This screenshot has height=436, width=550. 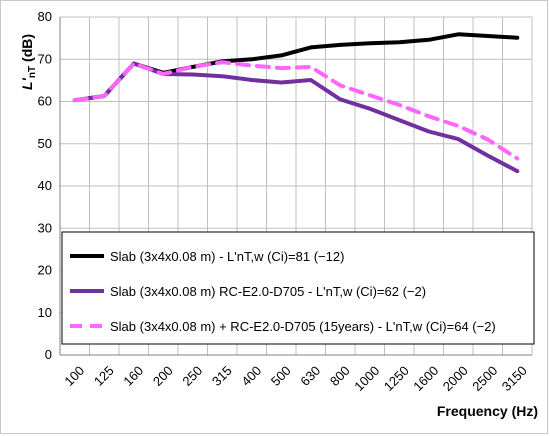 What do you see at coordinates (45, 101) in the screenshot?
I see `y-tick-label: 60` at bounding box center [45, 101].